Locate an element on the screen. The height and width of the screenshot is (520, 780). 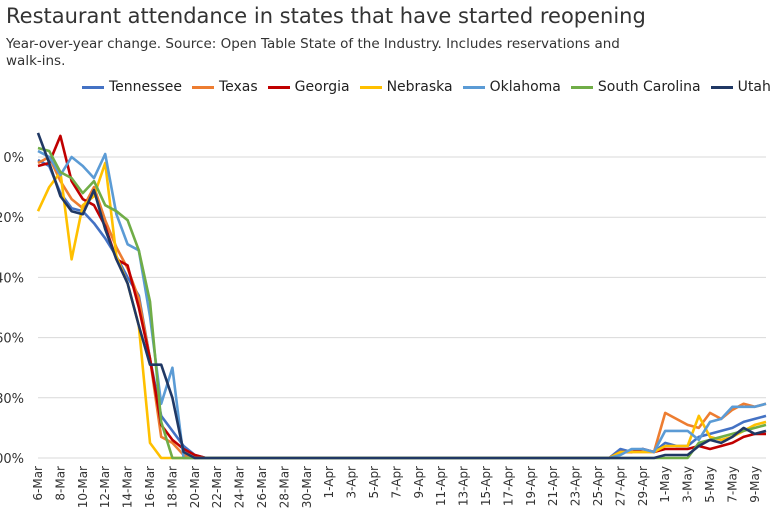
x-tick-label: 8-Mar is located at coordinates (60, 483).